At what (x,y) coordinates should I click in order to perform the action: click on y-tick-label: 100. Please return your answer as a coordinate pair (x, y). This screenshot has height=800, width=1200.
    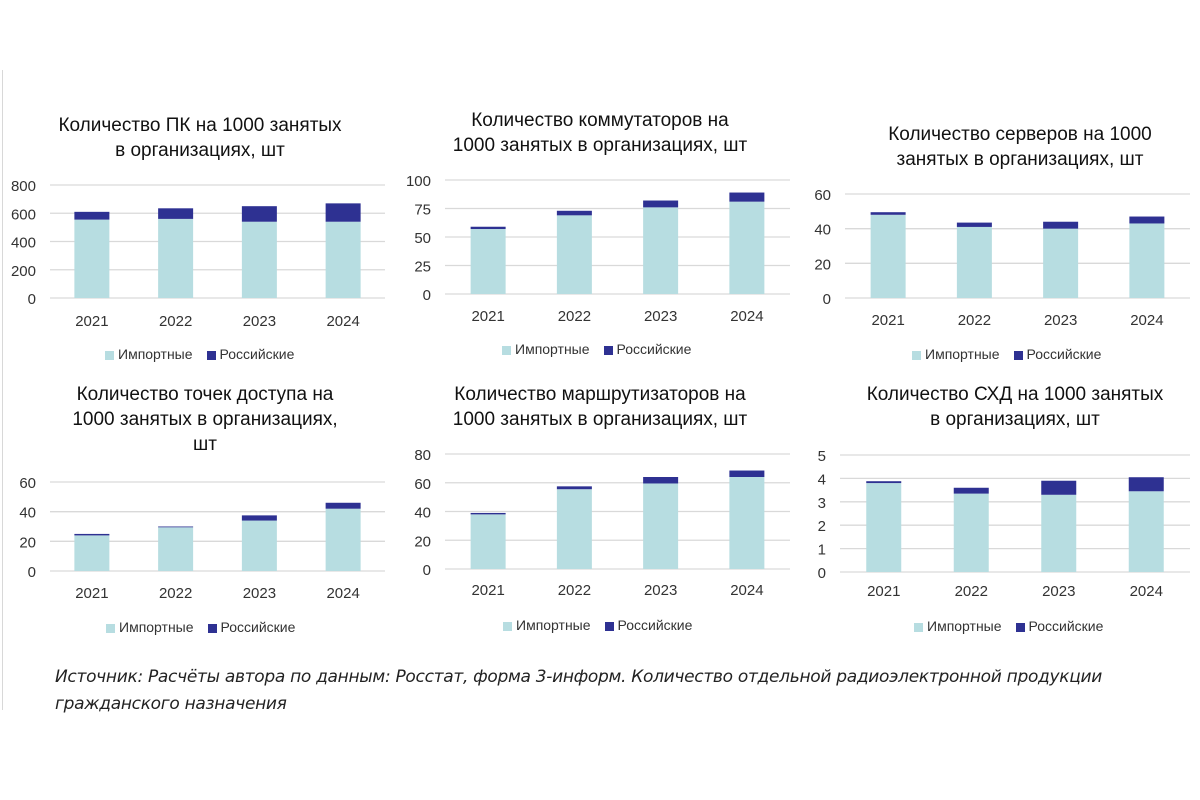
    Looking at the image, I should click on (418, 181).